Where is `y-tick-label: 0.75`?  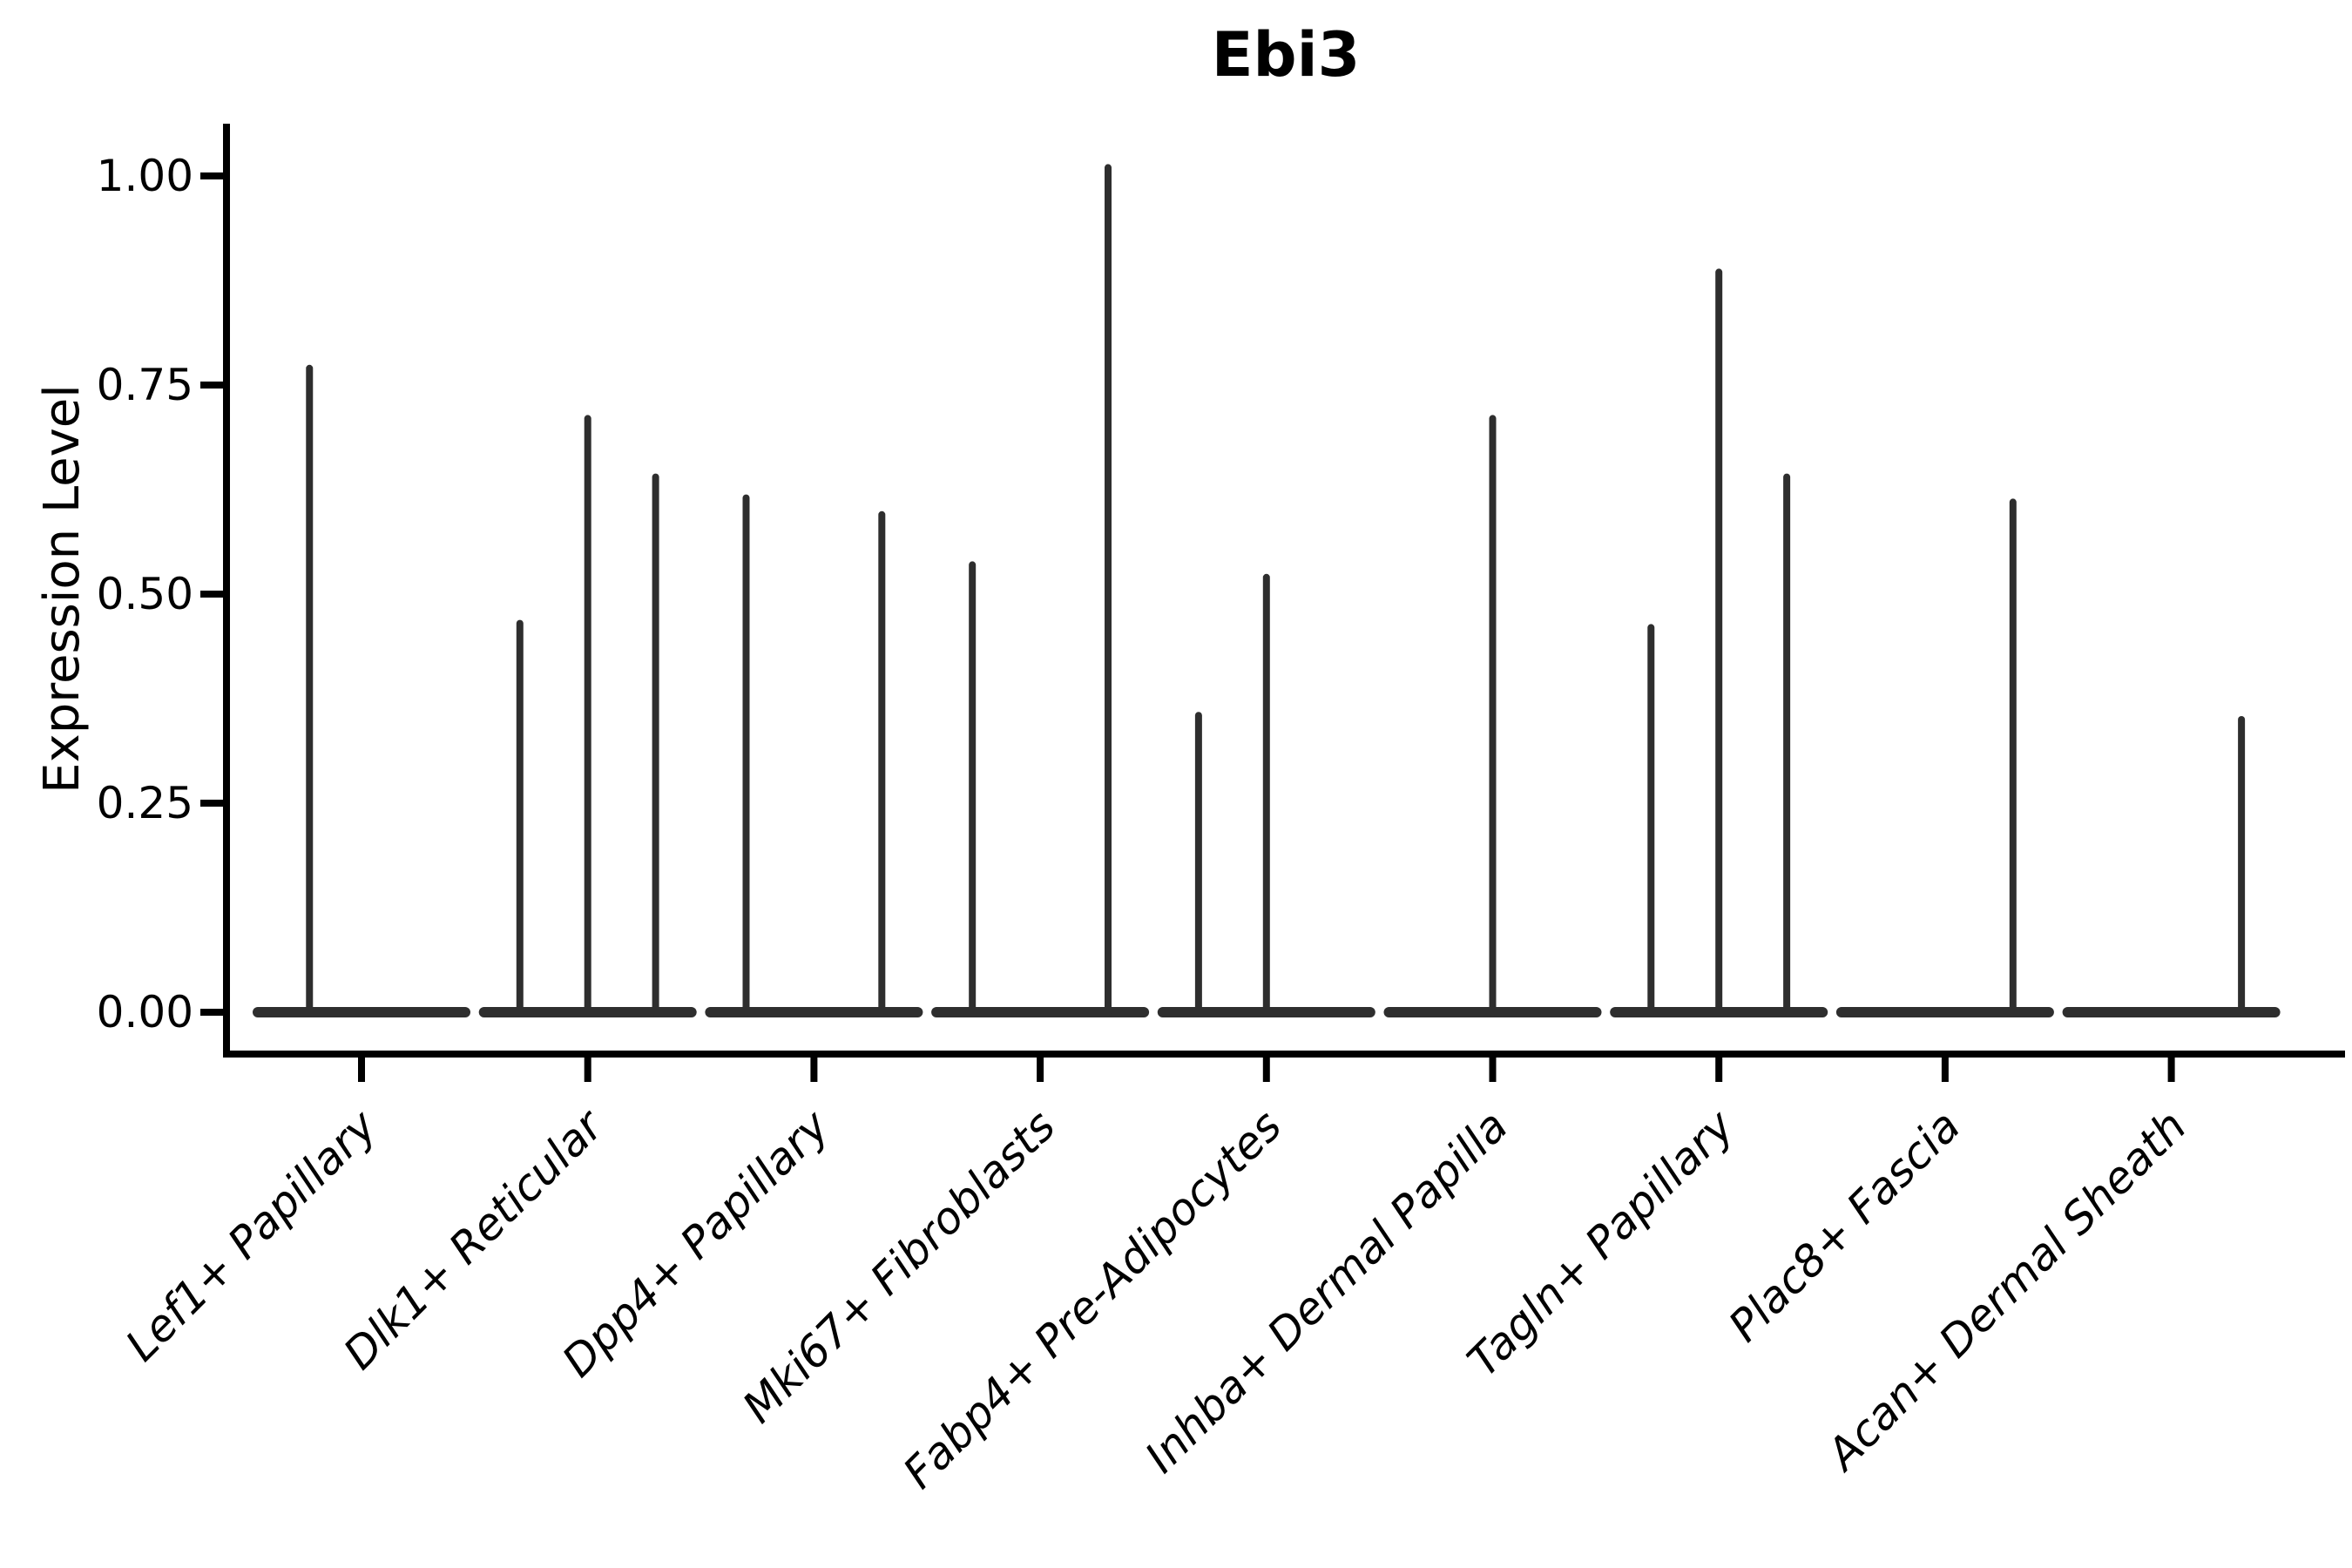 y-tick-label: 0.75 is located at coordinates (145, 385).